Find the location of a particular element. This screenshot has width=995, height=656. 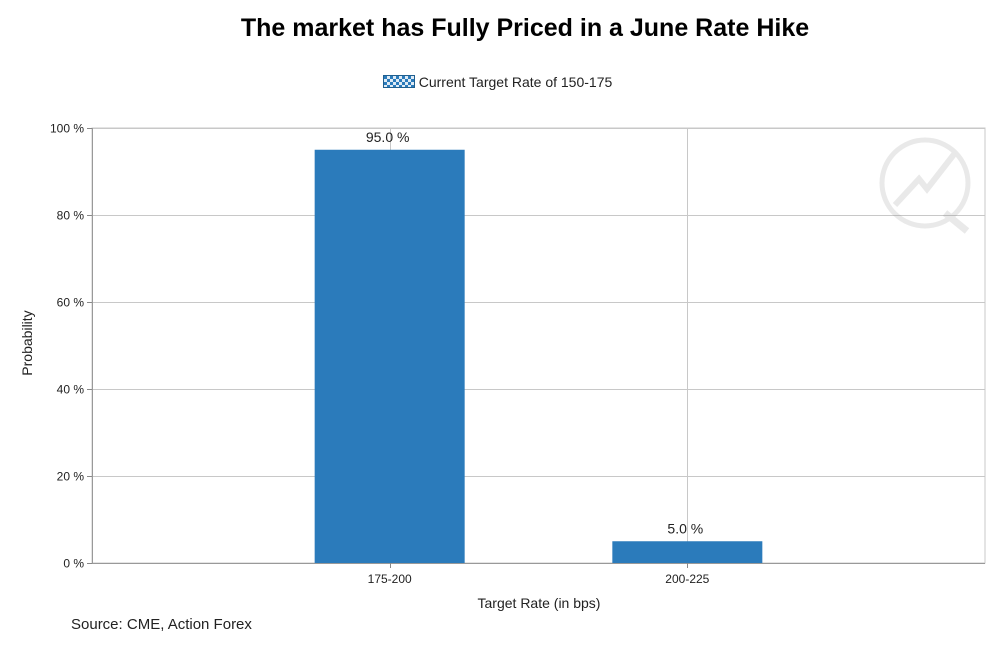

y-tick-label: 40 % is located at coordinates (71, 390).